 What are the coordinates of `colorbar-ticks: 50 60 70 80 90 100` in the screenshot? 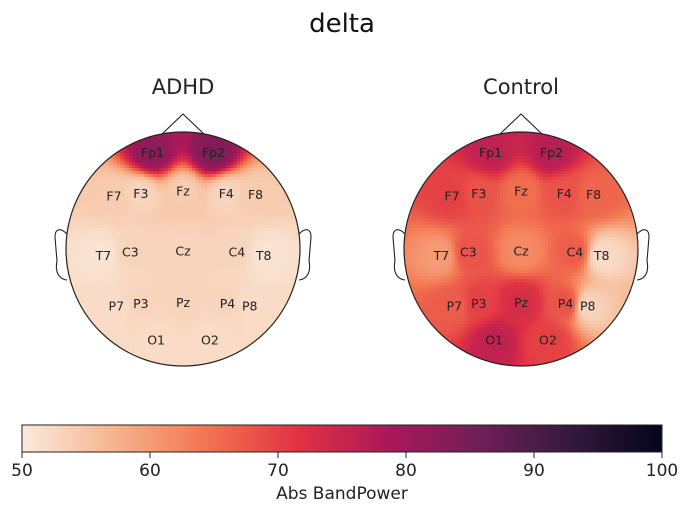 It's located at (344, 466).